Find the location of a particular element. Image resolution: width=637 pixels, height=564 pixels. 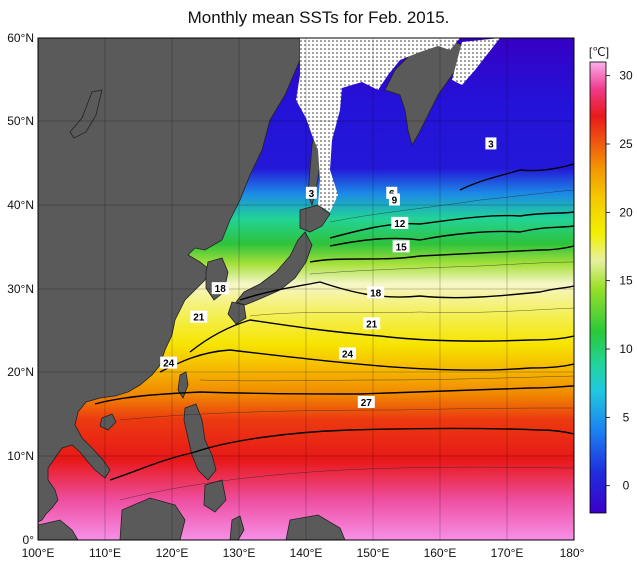

contour-label: 9 is located at coordinates (394, 199).